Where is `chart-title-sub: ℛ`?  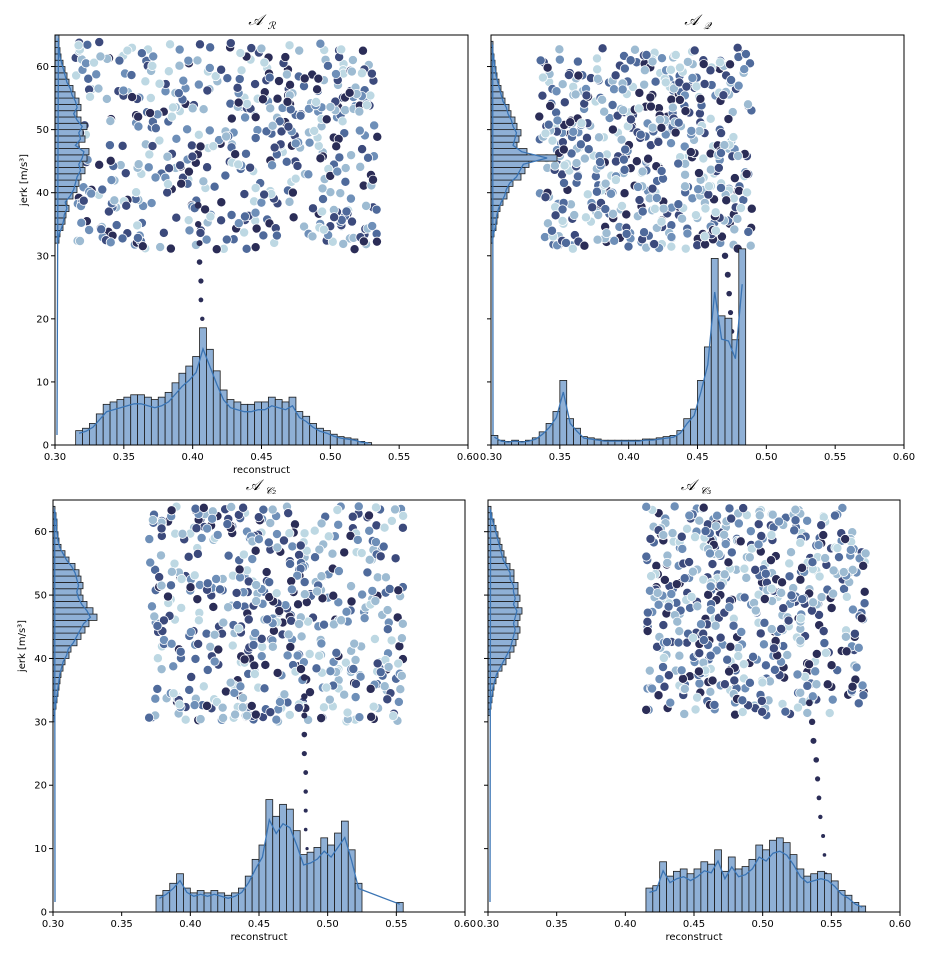 chart-title-sub: ℛ is located at coordinates (272, 26).